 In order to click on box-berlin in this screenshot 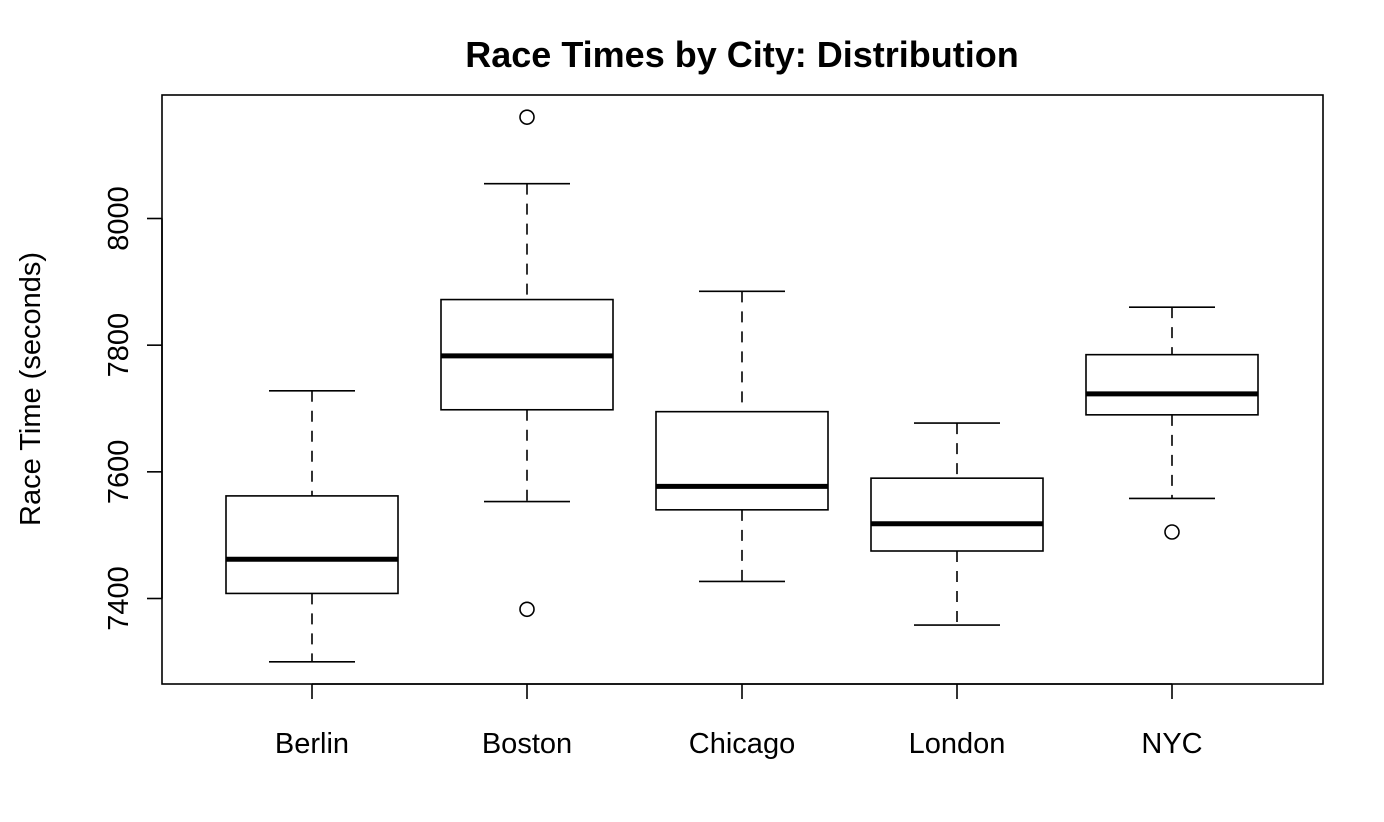, I will do `click(312, 526)`.